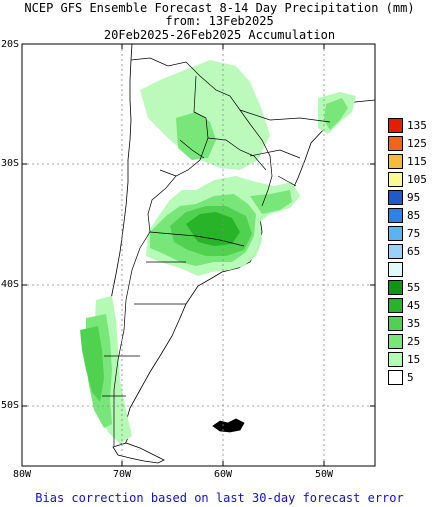 The width and height of the screenshot is (439, 507). I want to click on lon-label-80w: 80W, so click(22, 474).